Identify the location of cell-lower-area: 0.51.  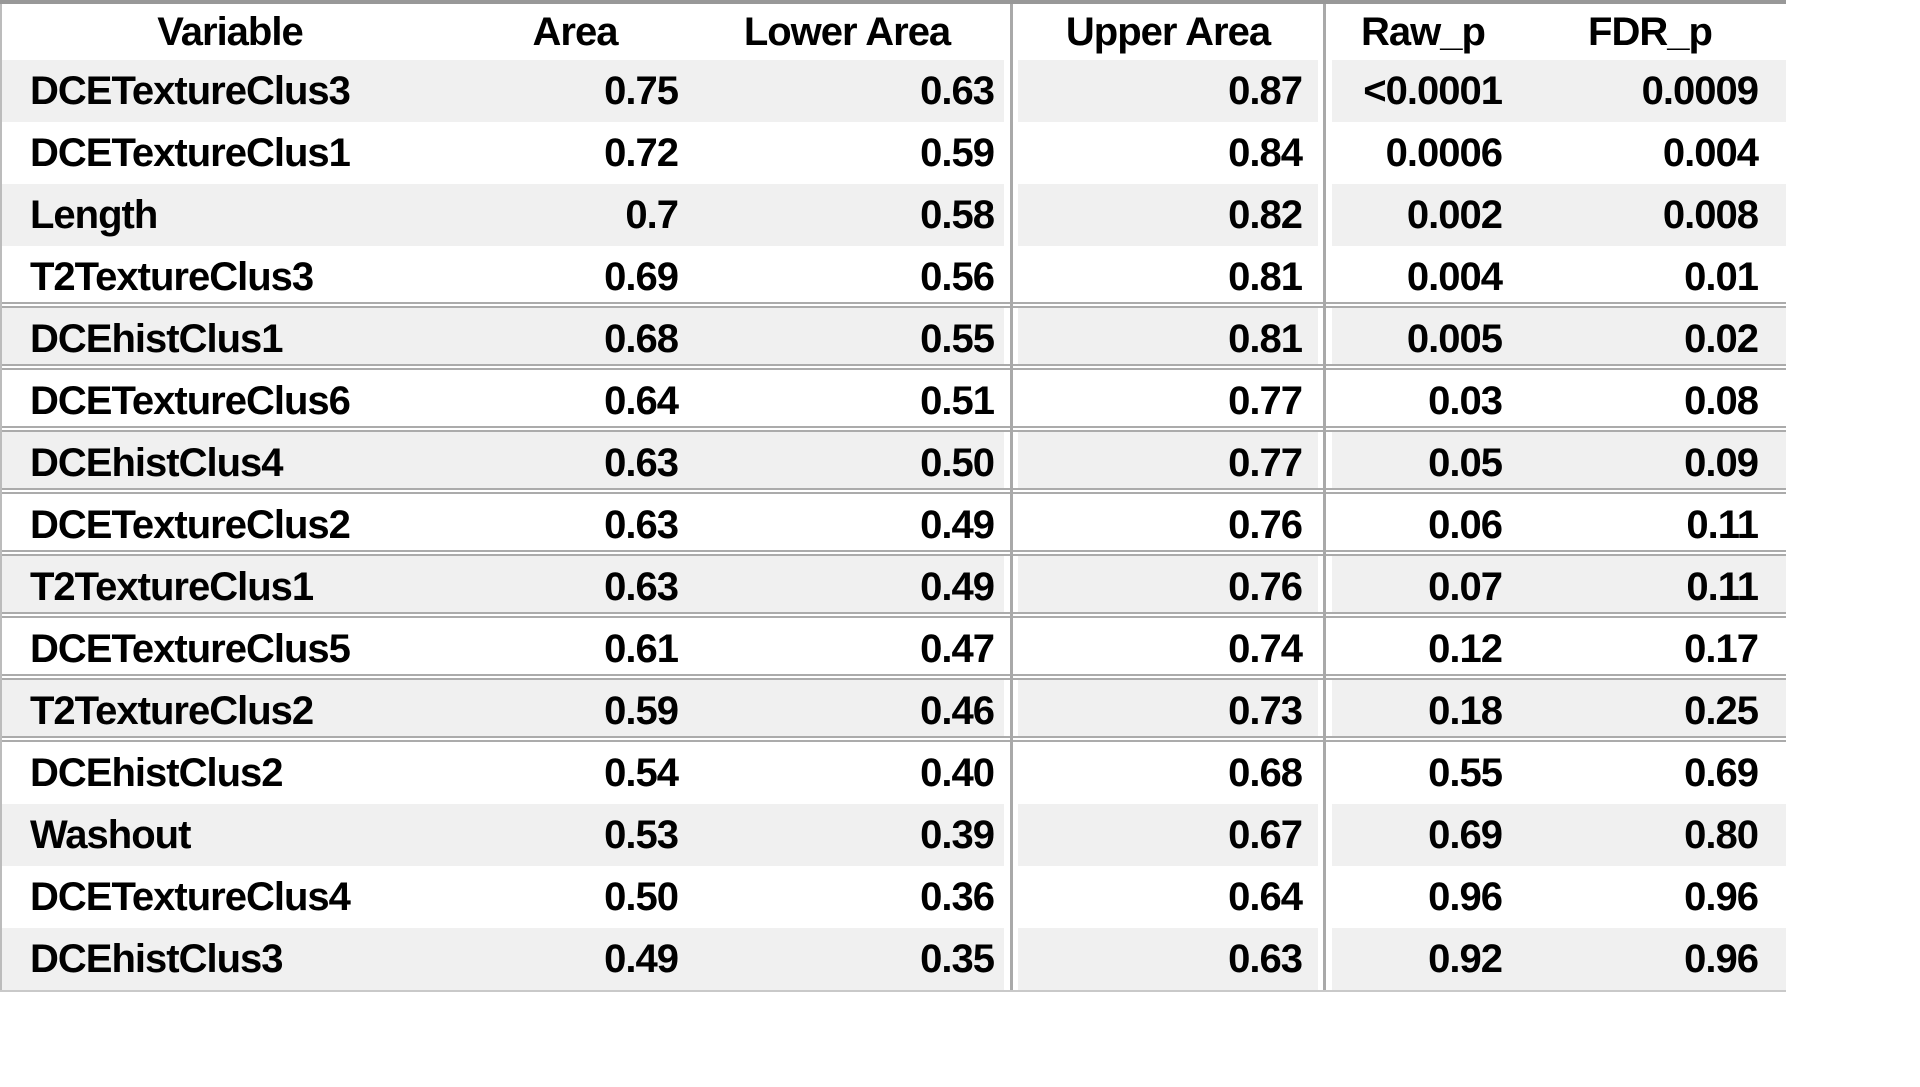
(957, 401).